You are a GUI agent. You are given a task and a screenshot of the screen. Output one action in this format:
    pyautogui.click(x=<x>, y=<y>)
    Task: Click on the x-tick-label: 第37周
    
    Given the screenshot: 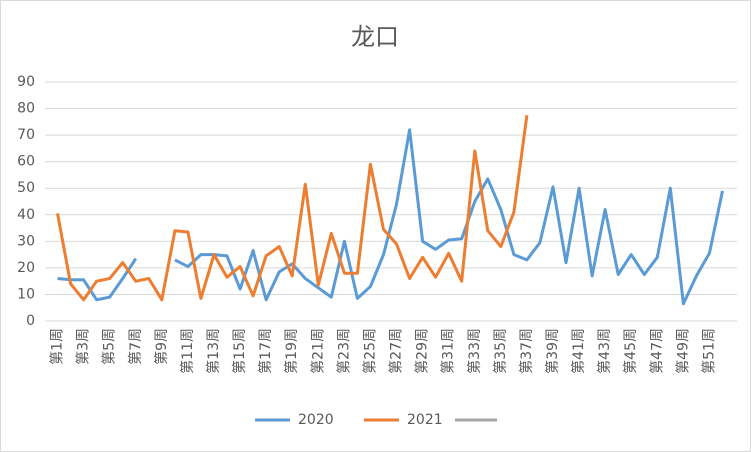 What is the action you would take?
    pyautogui.click(x=526, y=351)
    